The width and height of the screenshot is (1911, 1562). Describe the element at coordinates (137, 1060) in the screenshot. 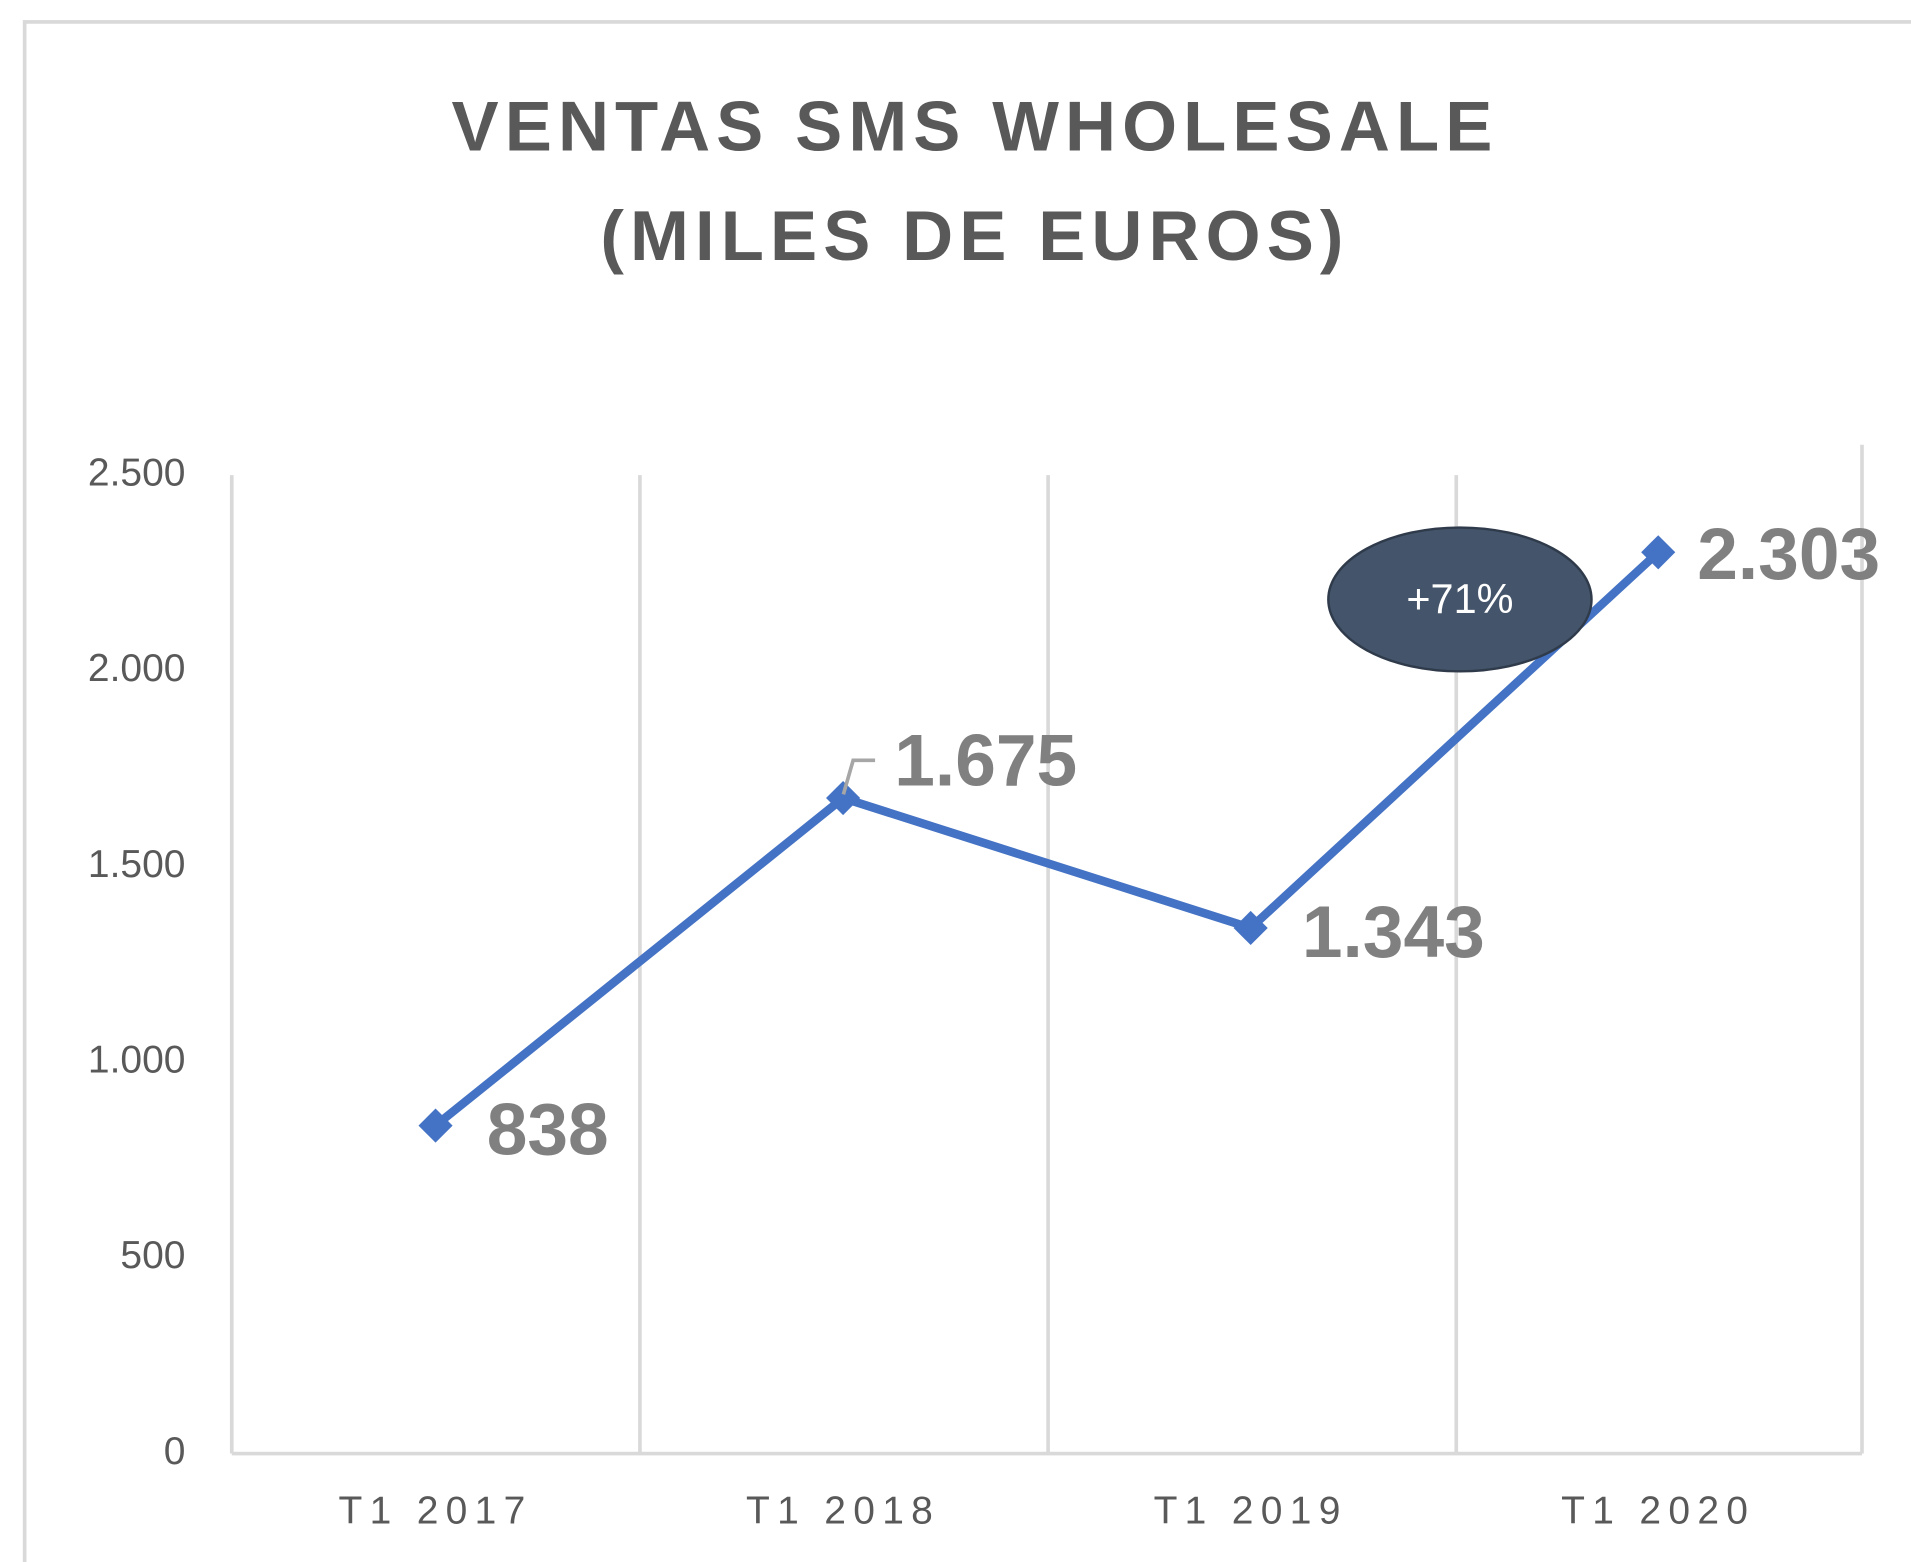

I see `y-tick-label: 1.000` at that location.